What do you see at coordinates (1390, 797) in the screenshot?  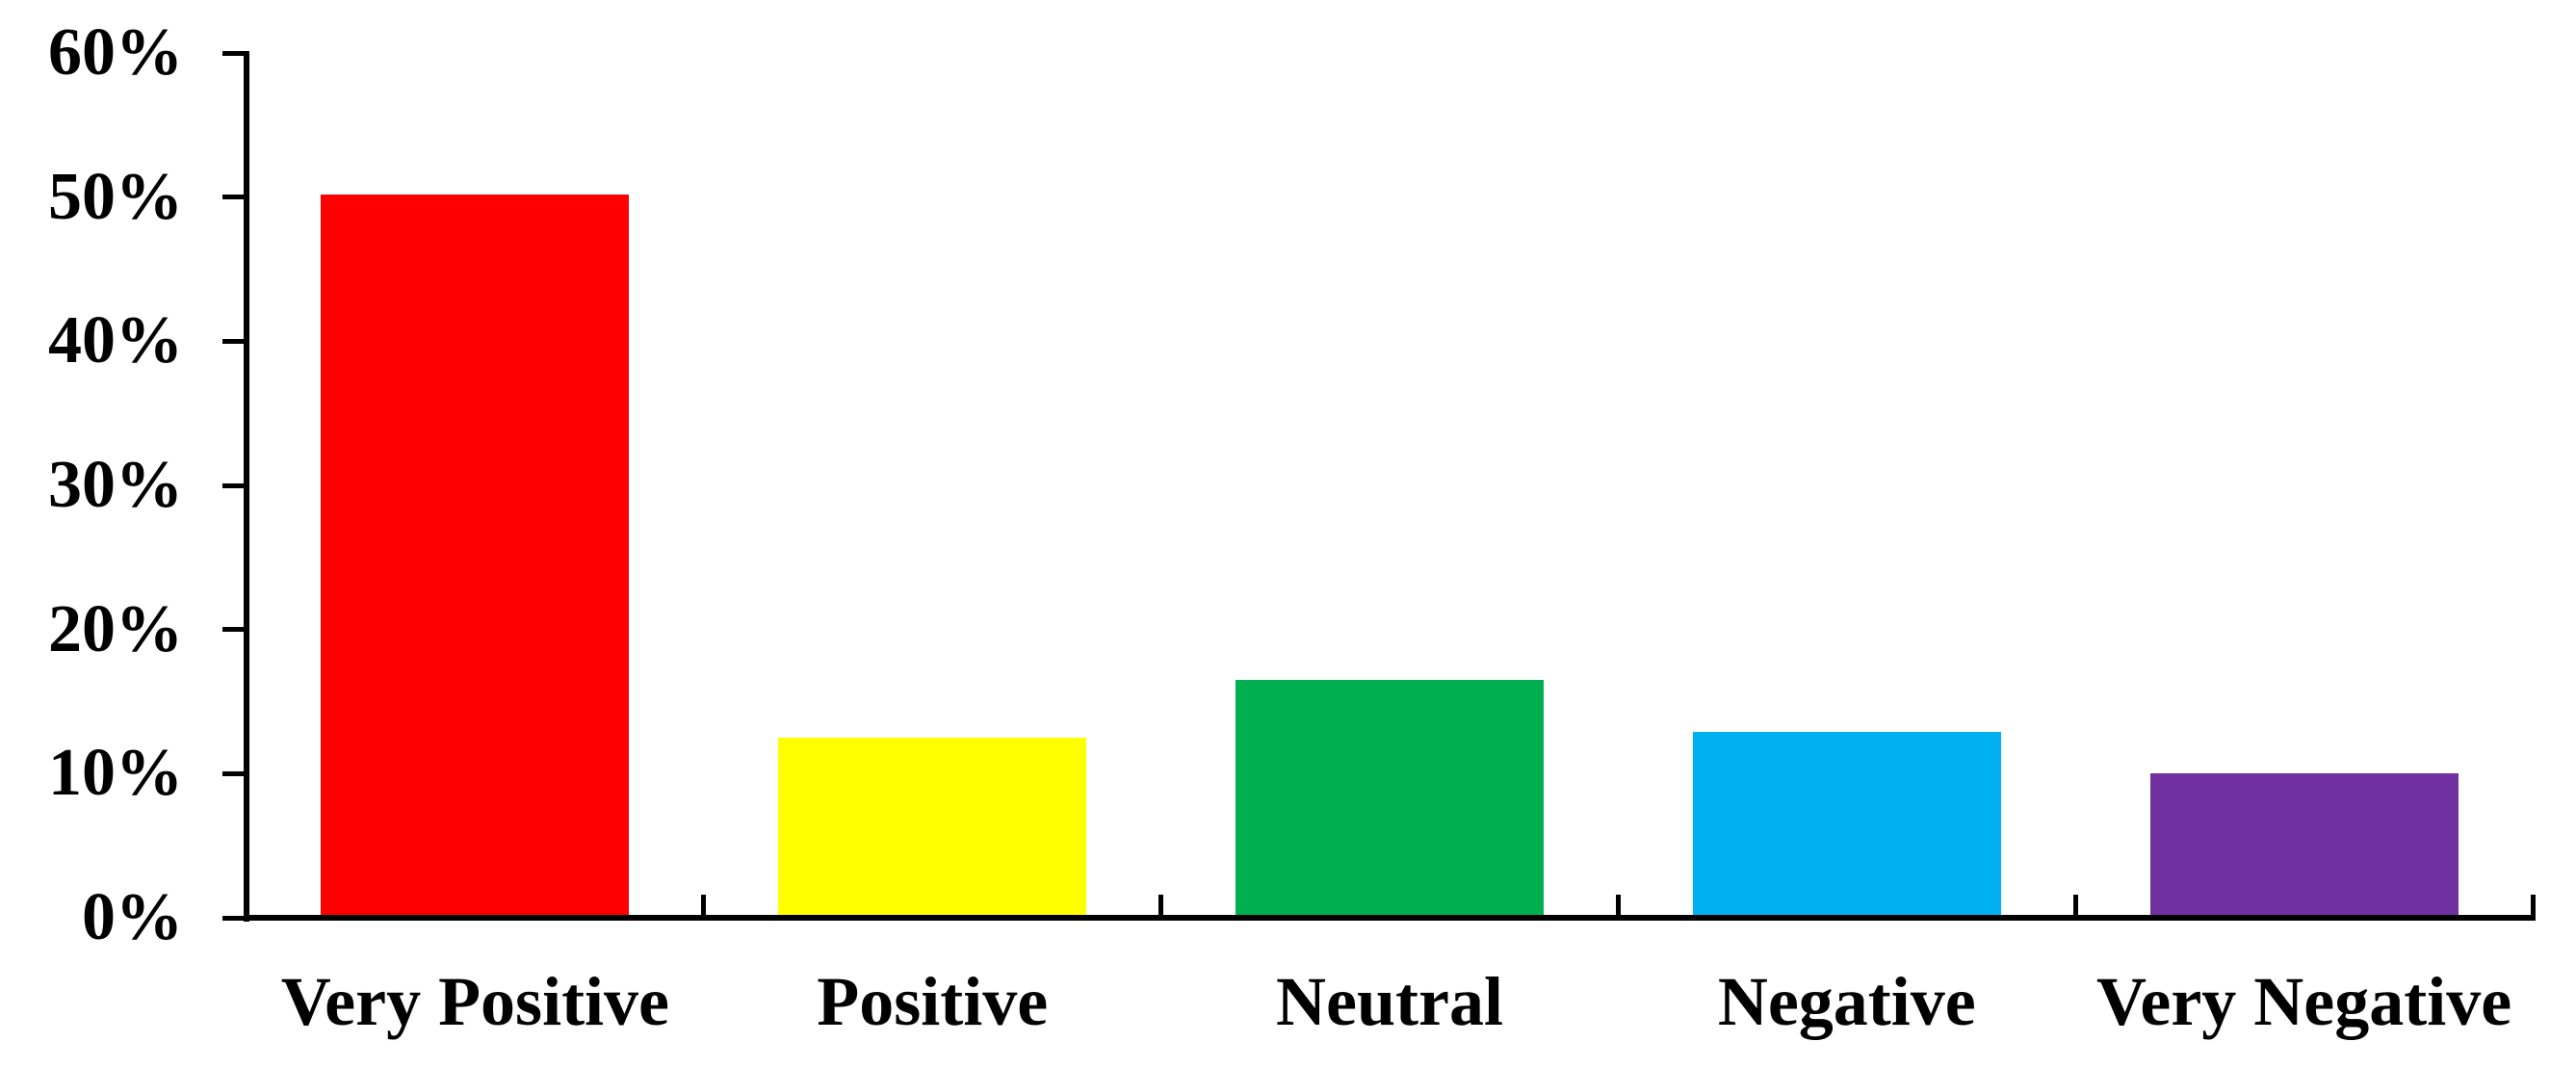 I see `bar-neutral` at bounding box center [1390, 797].